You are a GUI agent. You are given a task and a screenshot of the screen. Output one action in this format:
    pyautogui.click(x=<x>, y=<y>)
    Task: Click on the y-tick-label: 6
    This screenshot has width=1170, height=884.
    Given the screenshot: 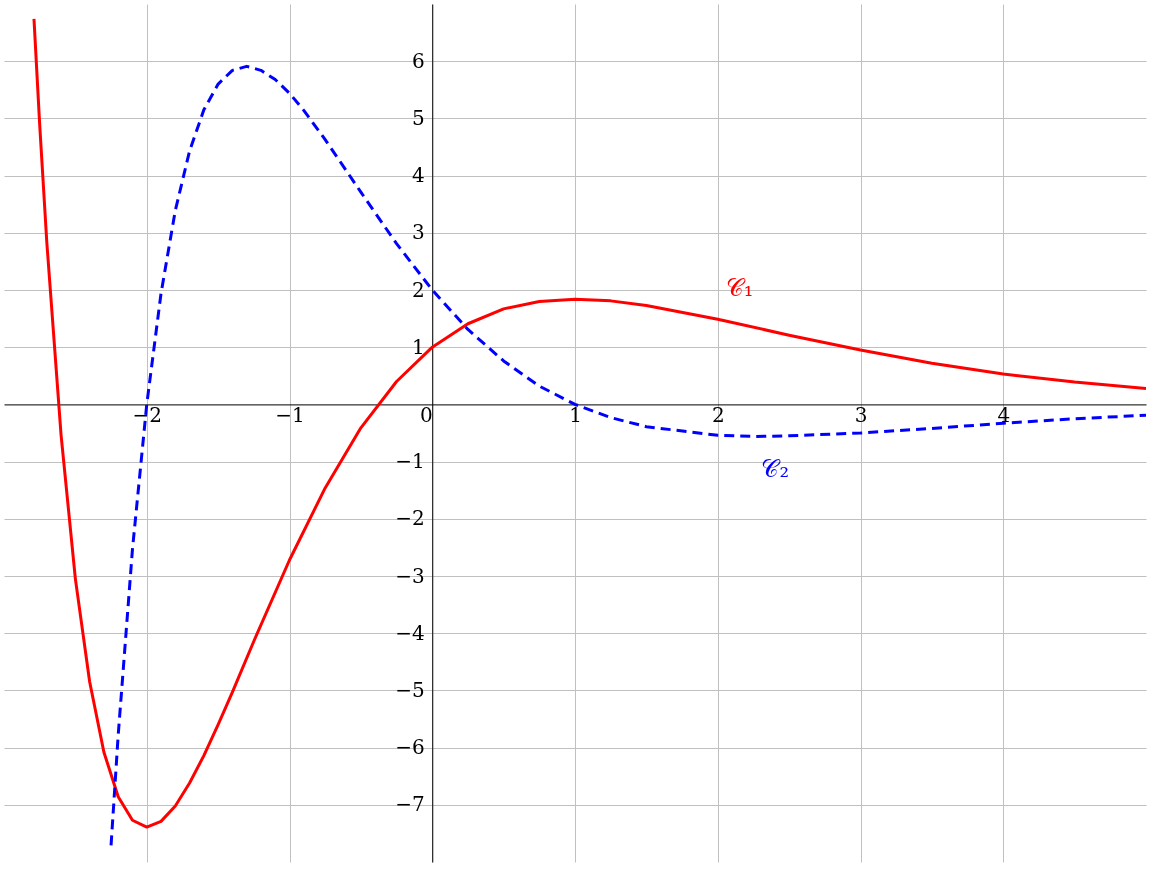 What is the action you would take?
    pyautogui.click(x=418, y=60)
    